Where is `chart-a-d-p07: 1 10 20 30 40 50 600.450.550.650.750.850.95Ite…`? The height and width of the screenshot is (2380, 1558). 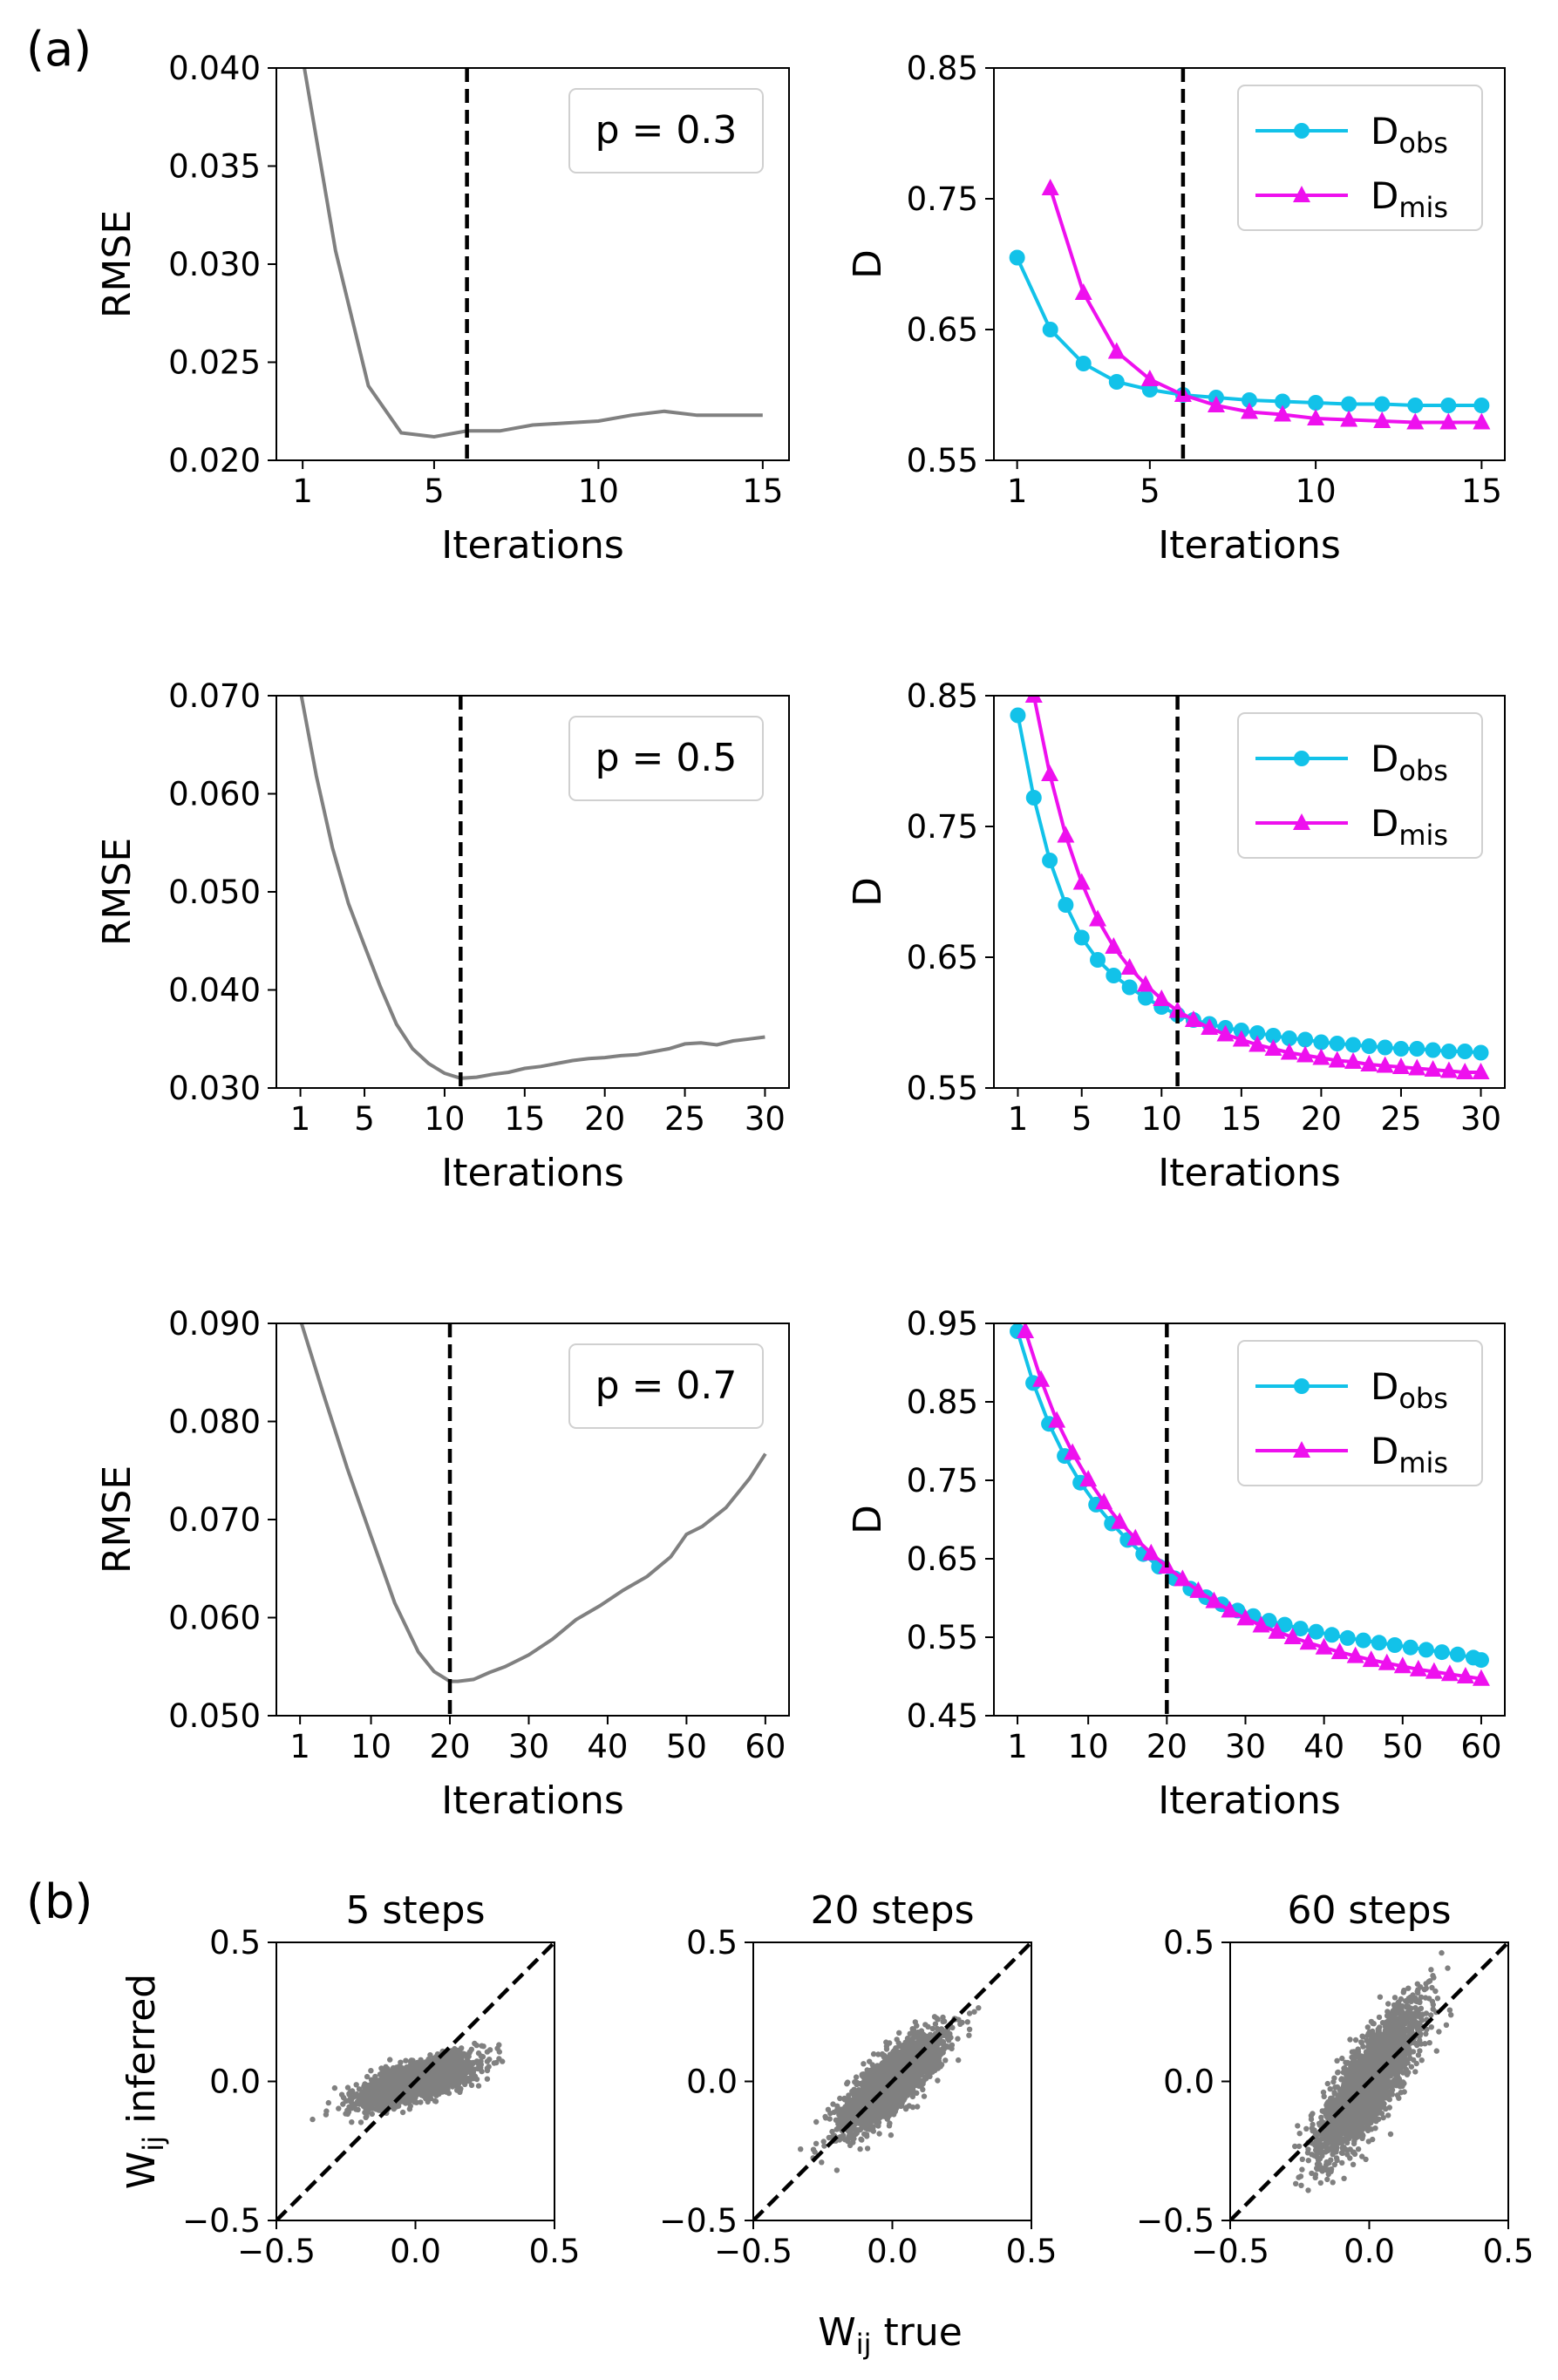 chart-a-d-p07: 1 10 20 30 40 50 600.450.550.650.750.850.95Ite… is located at coordinates (1176, 1564).